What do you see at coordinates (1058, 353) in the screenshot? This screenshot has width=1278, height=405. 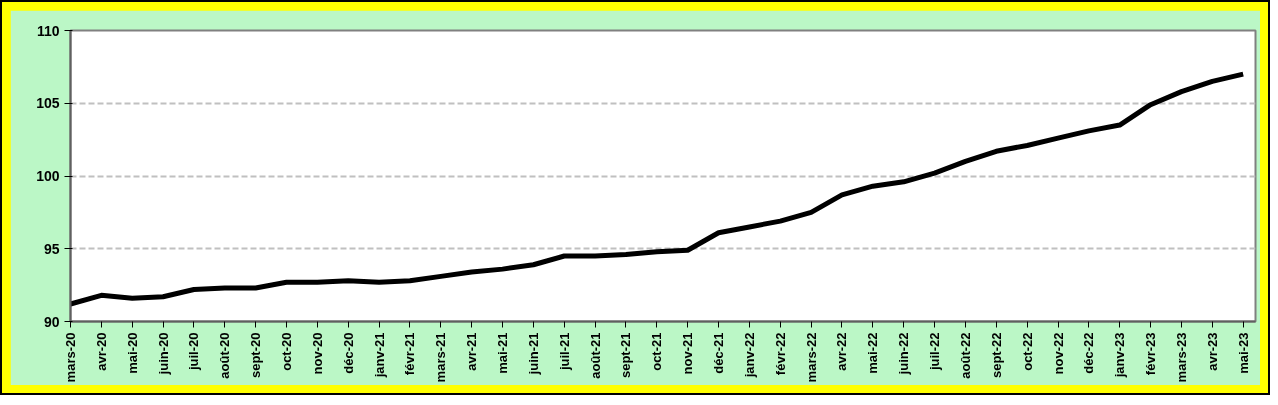 I see `x-tick-label: nov-22` at bounding box center [1058, 353].